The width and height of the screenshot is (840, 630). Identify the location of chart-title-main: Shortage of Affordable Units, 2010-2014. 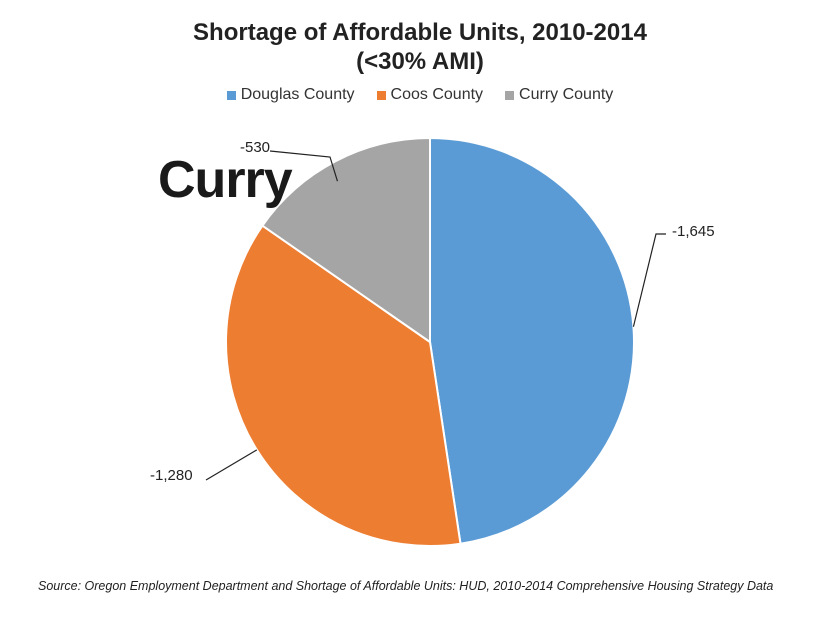
(420, 32).